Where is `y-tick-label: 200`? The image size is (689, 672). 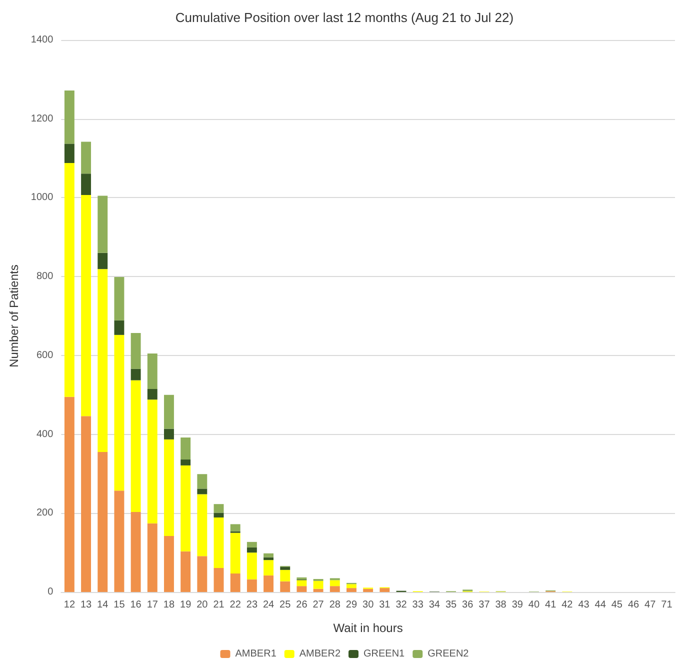
y-tick-label: 200 is located at coordinates (45, 513).